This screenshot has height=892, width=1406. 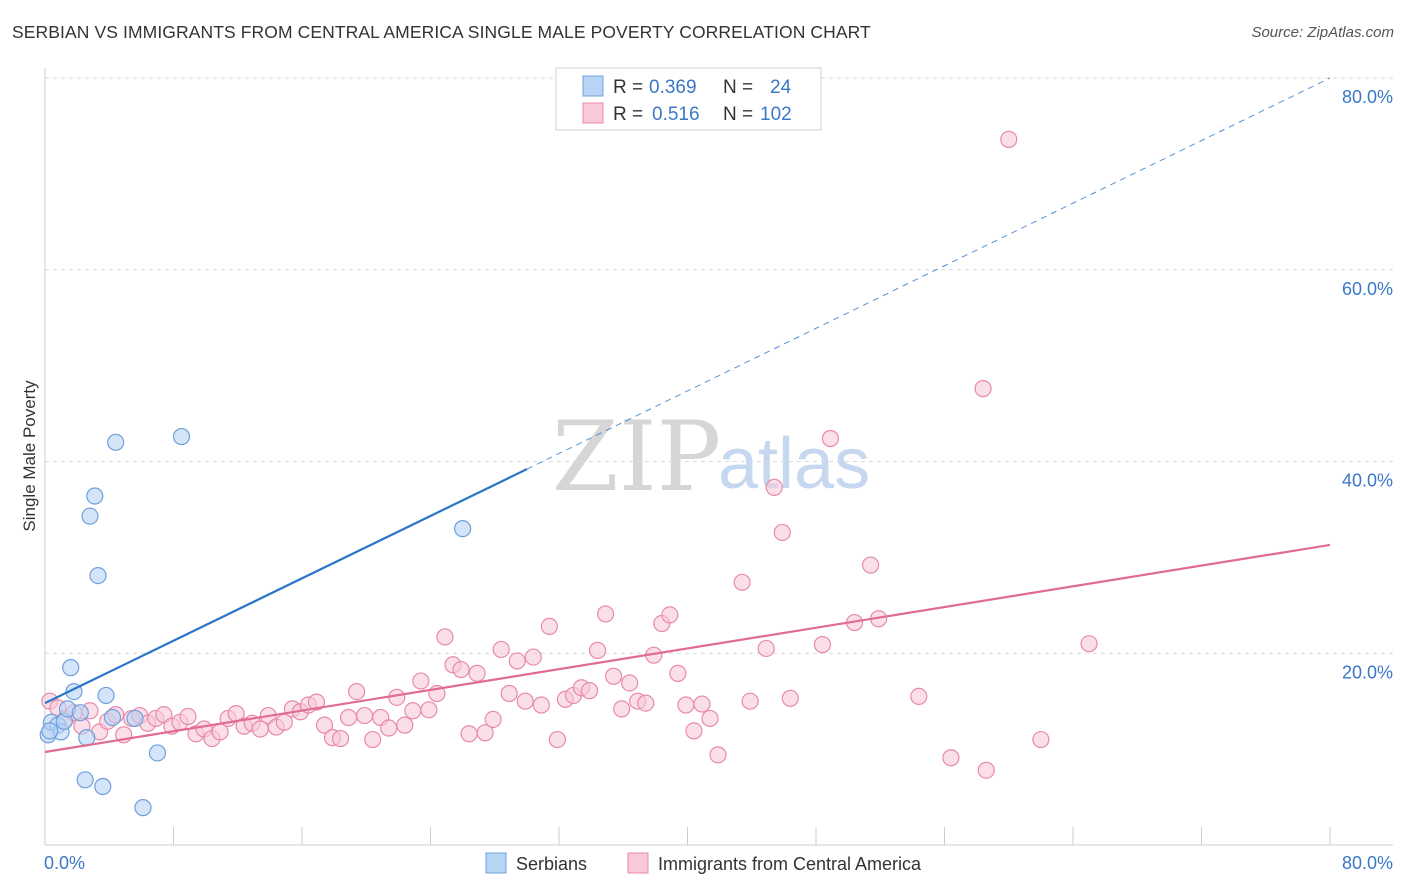 I want to click on y-tick-label: 60.0%, so click(x=1367, y=289).